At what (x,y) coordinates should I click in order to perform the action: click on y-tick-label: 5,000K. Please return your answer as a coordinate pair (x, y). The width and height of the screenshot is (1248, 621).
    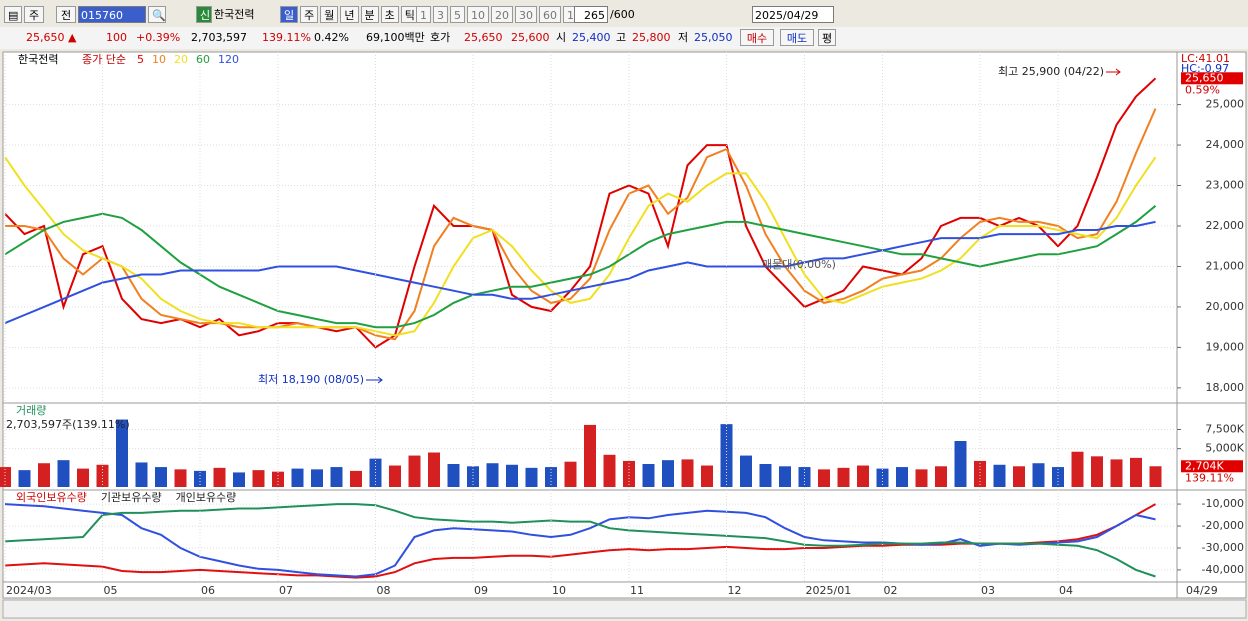
    Looking at the image, I should click on (1224, 448).